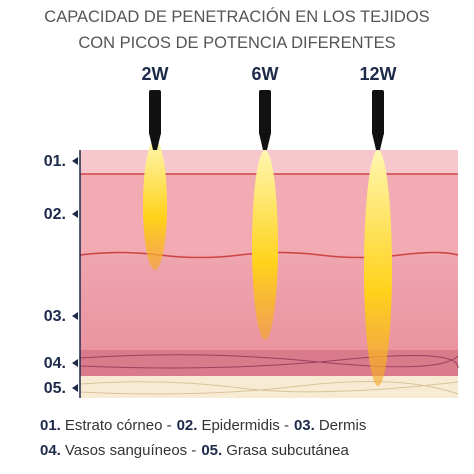 The image size is (474, 474). I want to click on layer-label: 04., so click(55, 363).